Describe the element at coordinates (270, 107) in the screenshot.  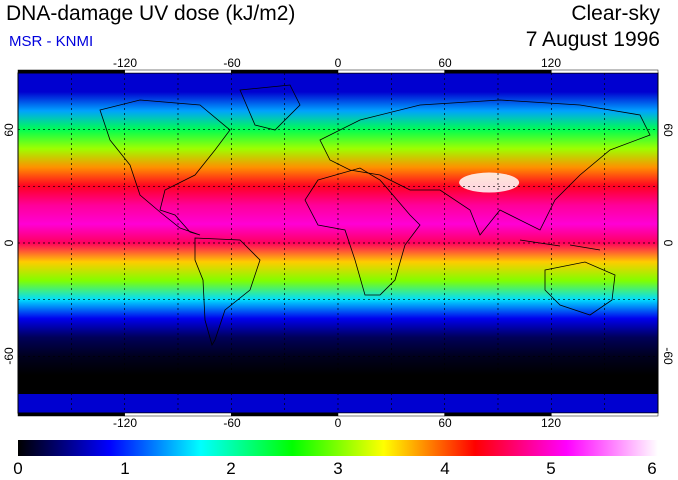
I see `coastline-greenland` at that location.